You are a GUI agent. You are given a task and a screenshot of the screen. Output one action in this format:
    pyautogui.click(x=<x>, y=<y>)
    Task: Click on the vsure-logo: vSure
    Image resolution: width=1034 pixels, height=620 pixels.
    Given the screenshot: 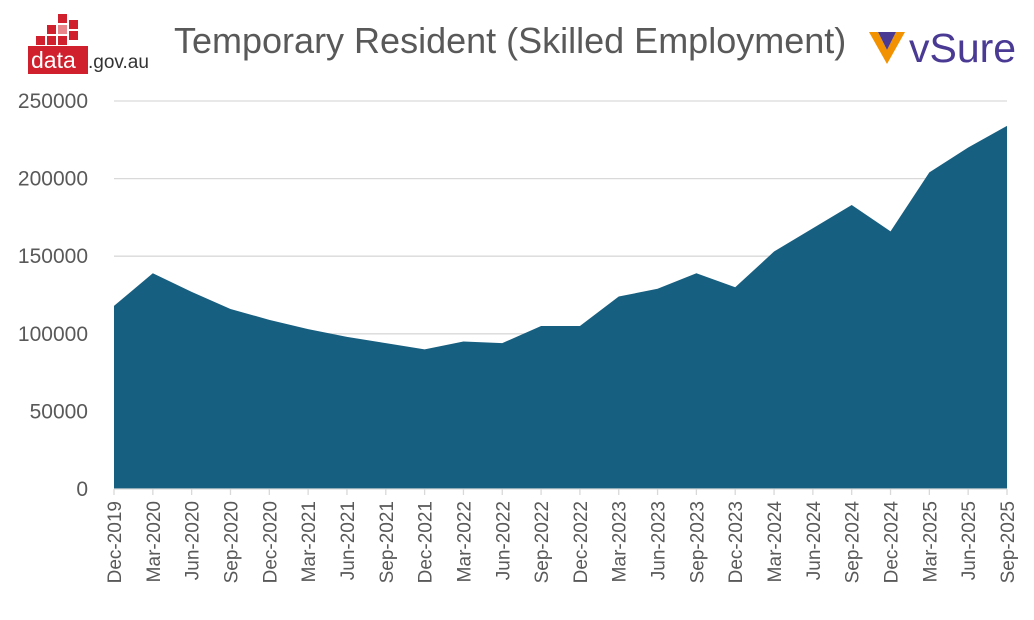 What is the action you would take?
    pyautogui.click(x=947, y=45)
    